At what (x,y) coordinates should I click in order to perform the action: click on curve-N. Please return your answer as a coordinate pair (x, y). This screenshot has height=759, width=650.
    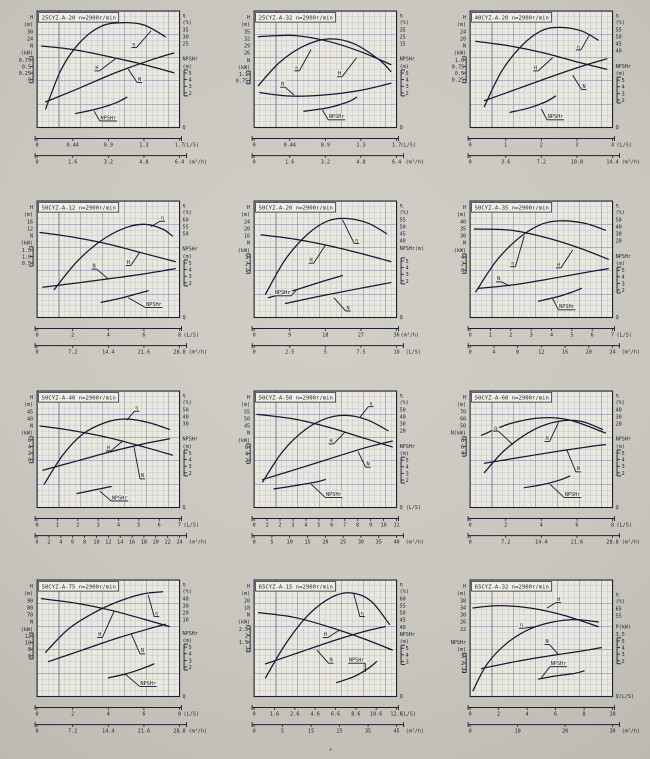
    Looking at the image, I should click on (325, 89).